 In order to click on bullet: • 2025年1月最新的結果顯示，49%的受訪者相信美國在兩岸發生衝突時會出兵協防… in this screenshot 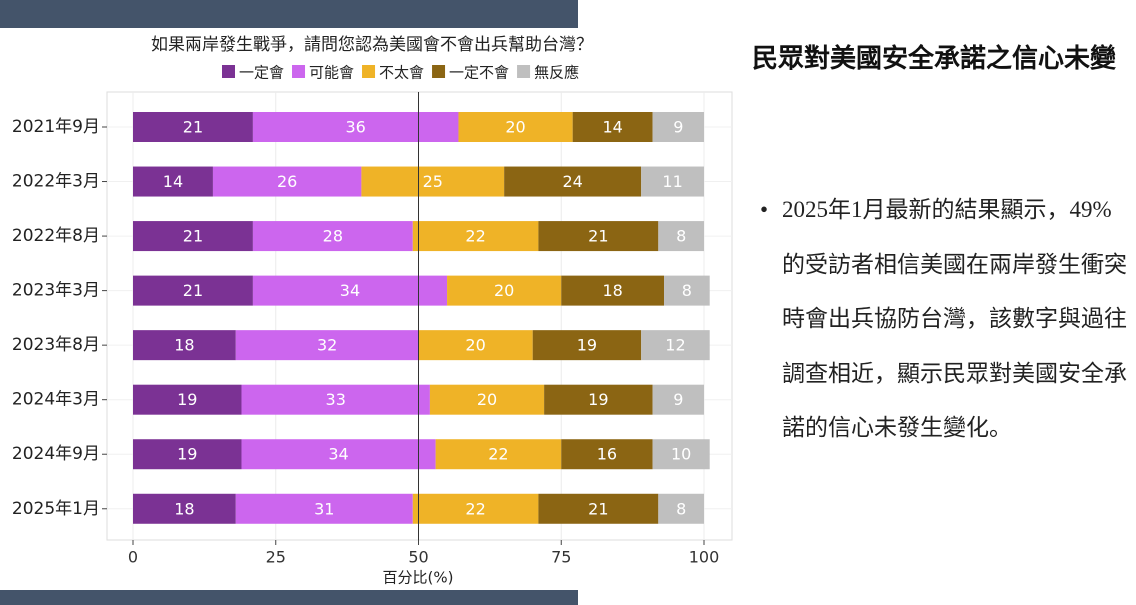, I will do `click(945, 319)`.